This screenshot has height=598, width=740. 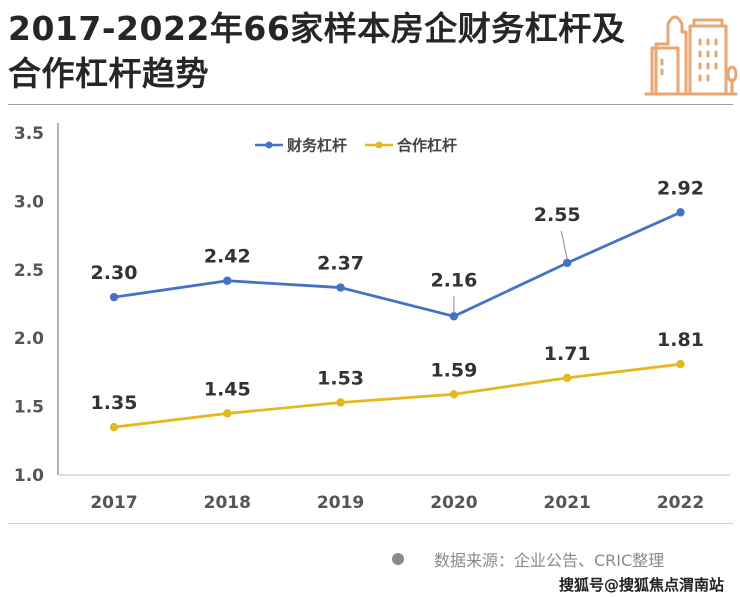 What do you see at coordinates (29, 305) in the screenshot?
I see `y-axis-ticks: 1.0 1.5 2.0 2.5 3.0 3.5` at bounding box center [29, 305].